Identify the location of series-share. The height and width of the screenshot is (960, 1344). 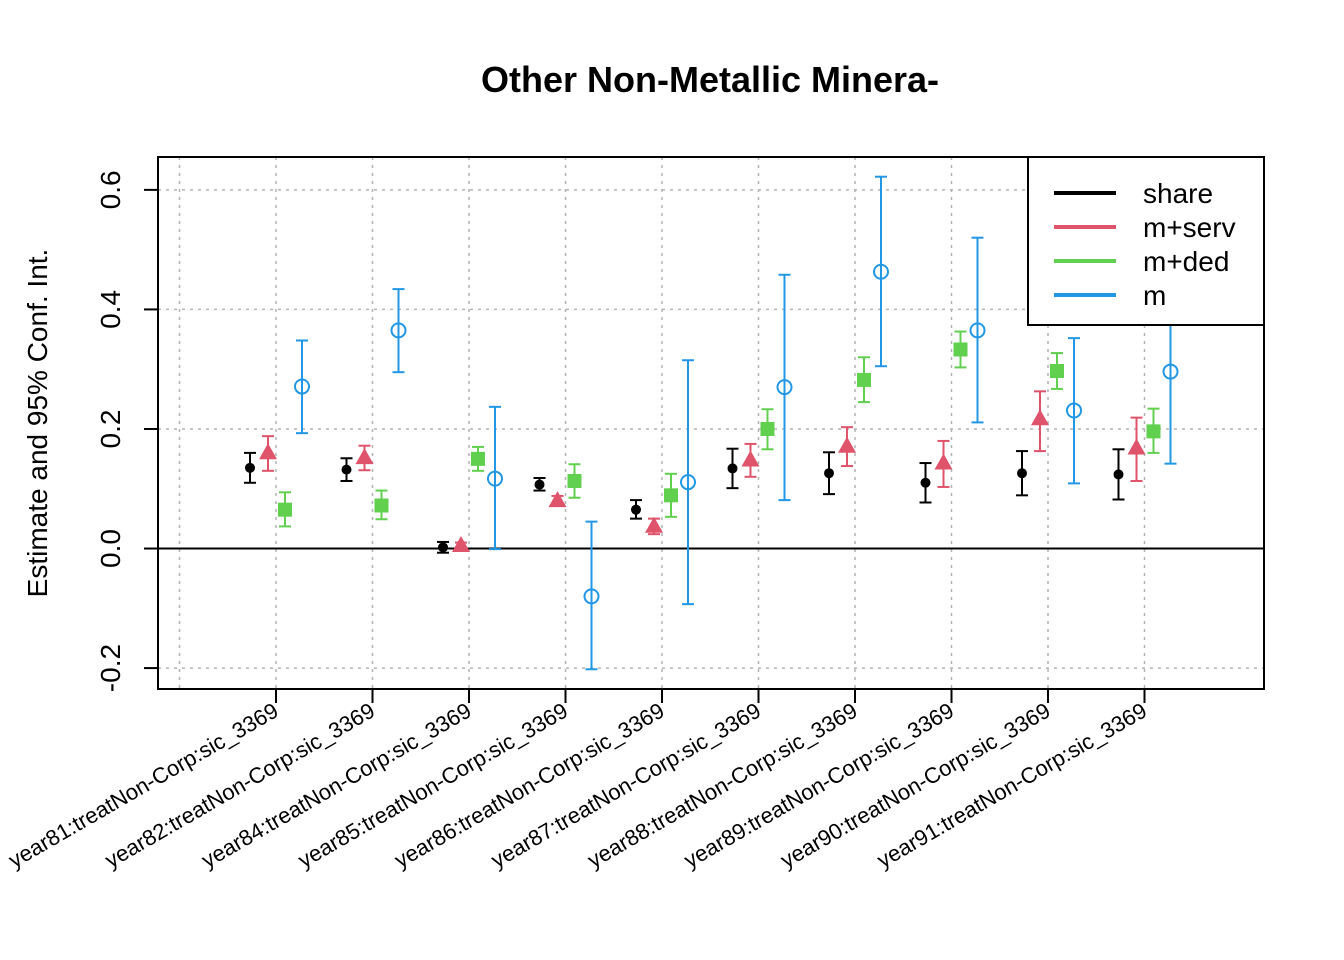
(684, 500).